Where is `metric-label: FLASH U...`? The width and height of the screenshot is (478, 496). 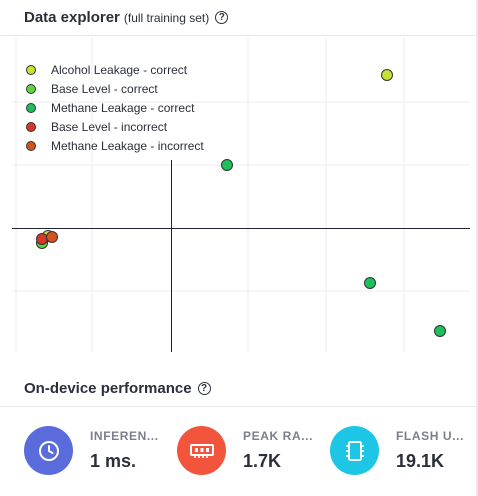
metric-label: FLASH U... is located at coordinates (430, 436).